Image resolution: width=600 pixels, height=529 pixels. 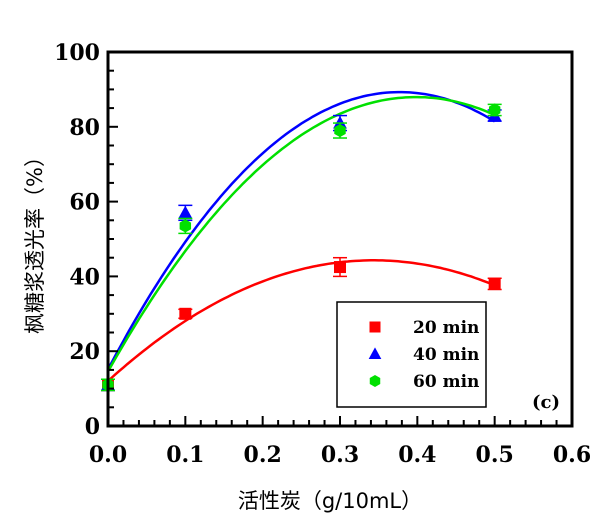 I want to click on legend-label: 20 min, so click(x=446, y=328).